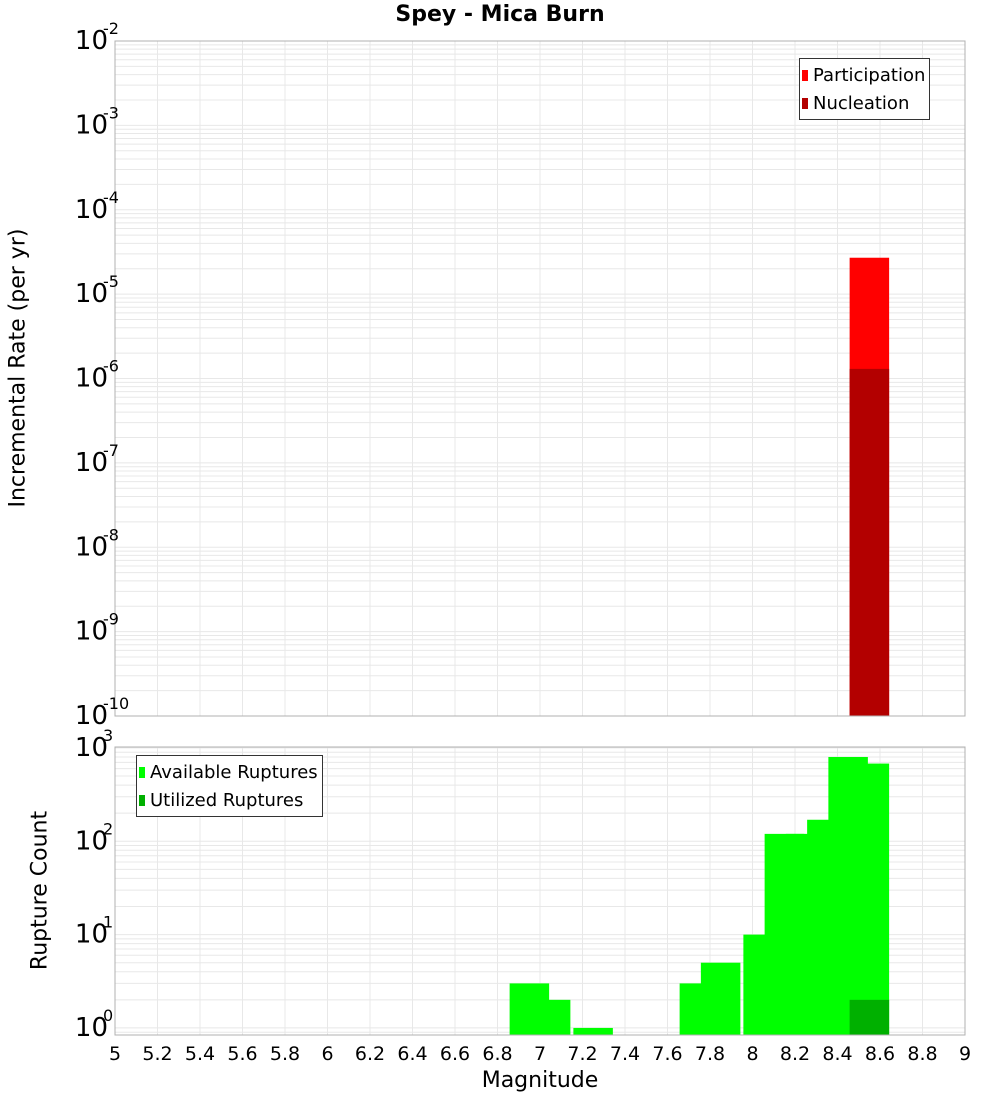  What do you see at coordinates (805, 103) in the screenshot?
I see `nucleation-swatch-icon` at bounding box center [805, 103].